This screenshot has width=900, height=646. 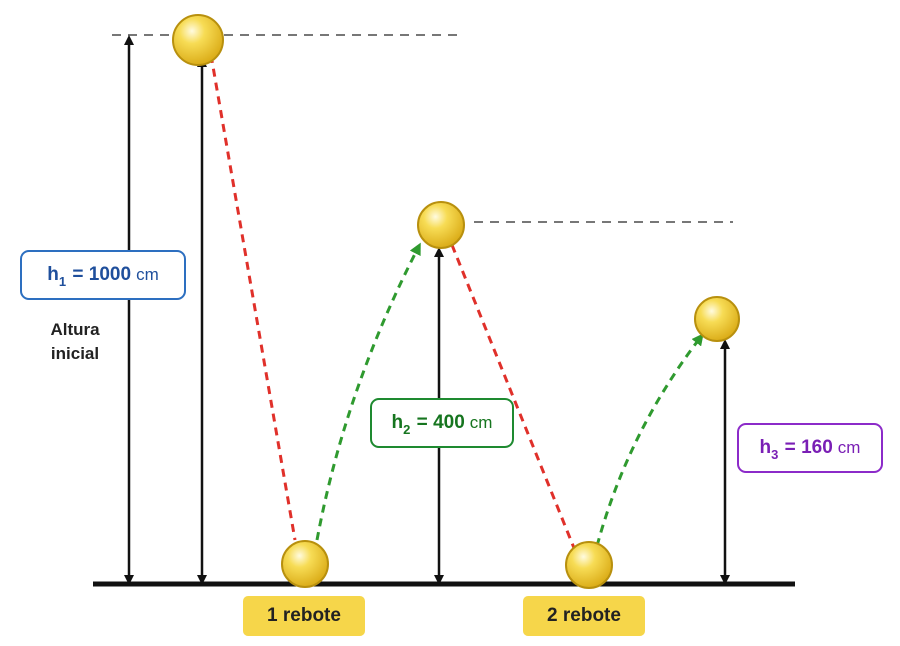 What do you see at coordinates (422, 422) in the screenshot?
I see `h2-equals: =` at bounding box center [422, 422].